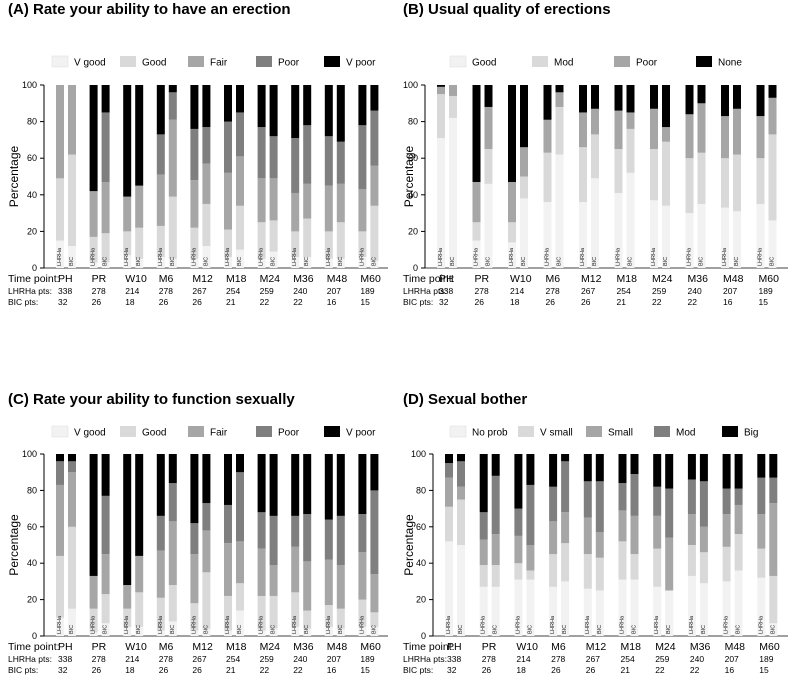 The width and height of the screenshot is (791, 694). I want to click on lhrha-count: 207, so click(334, 659).